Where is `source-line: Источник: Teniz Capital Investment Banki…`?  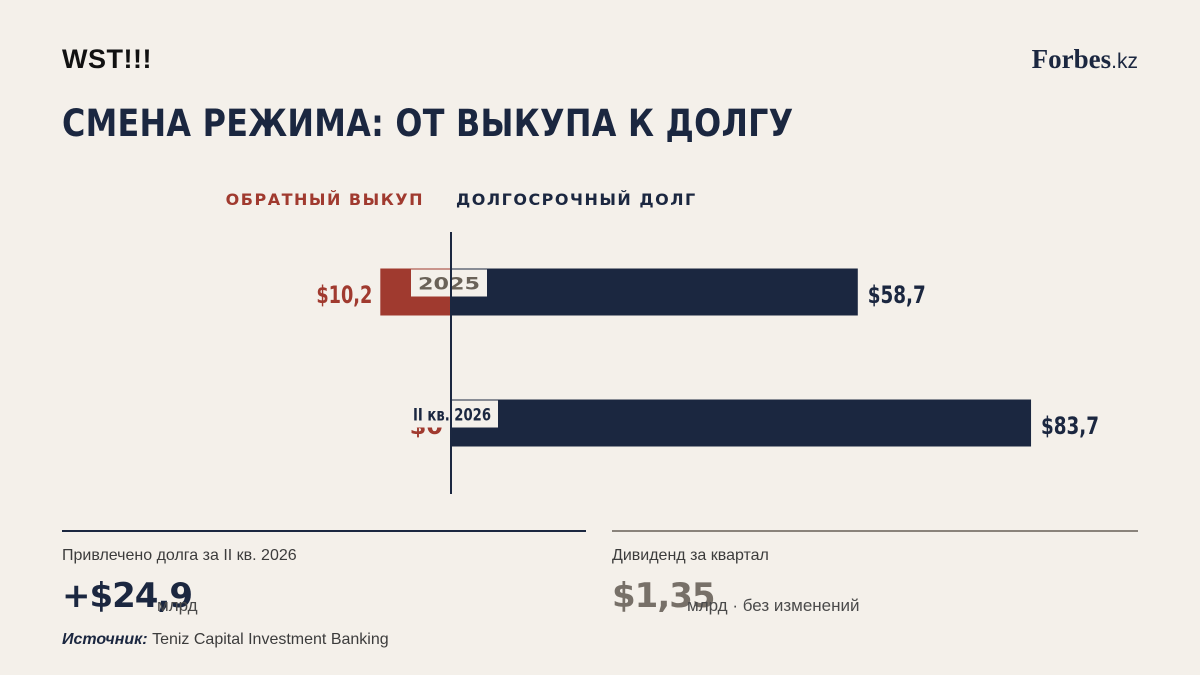 source-line: Источник: Teniz Capital Investment Banki… is located at coordinates (225, 640).